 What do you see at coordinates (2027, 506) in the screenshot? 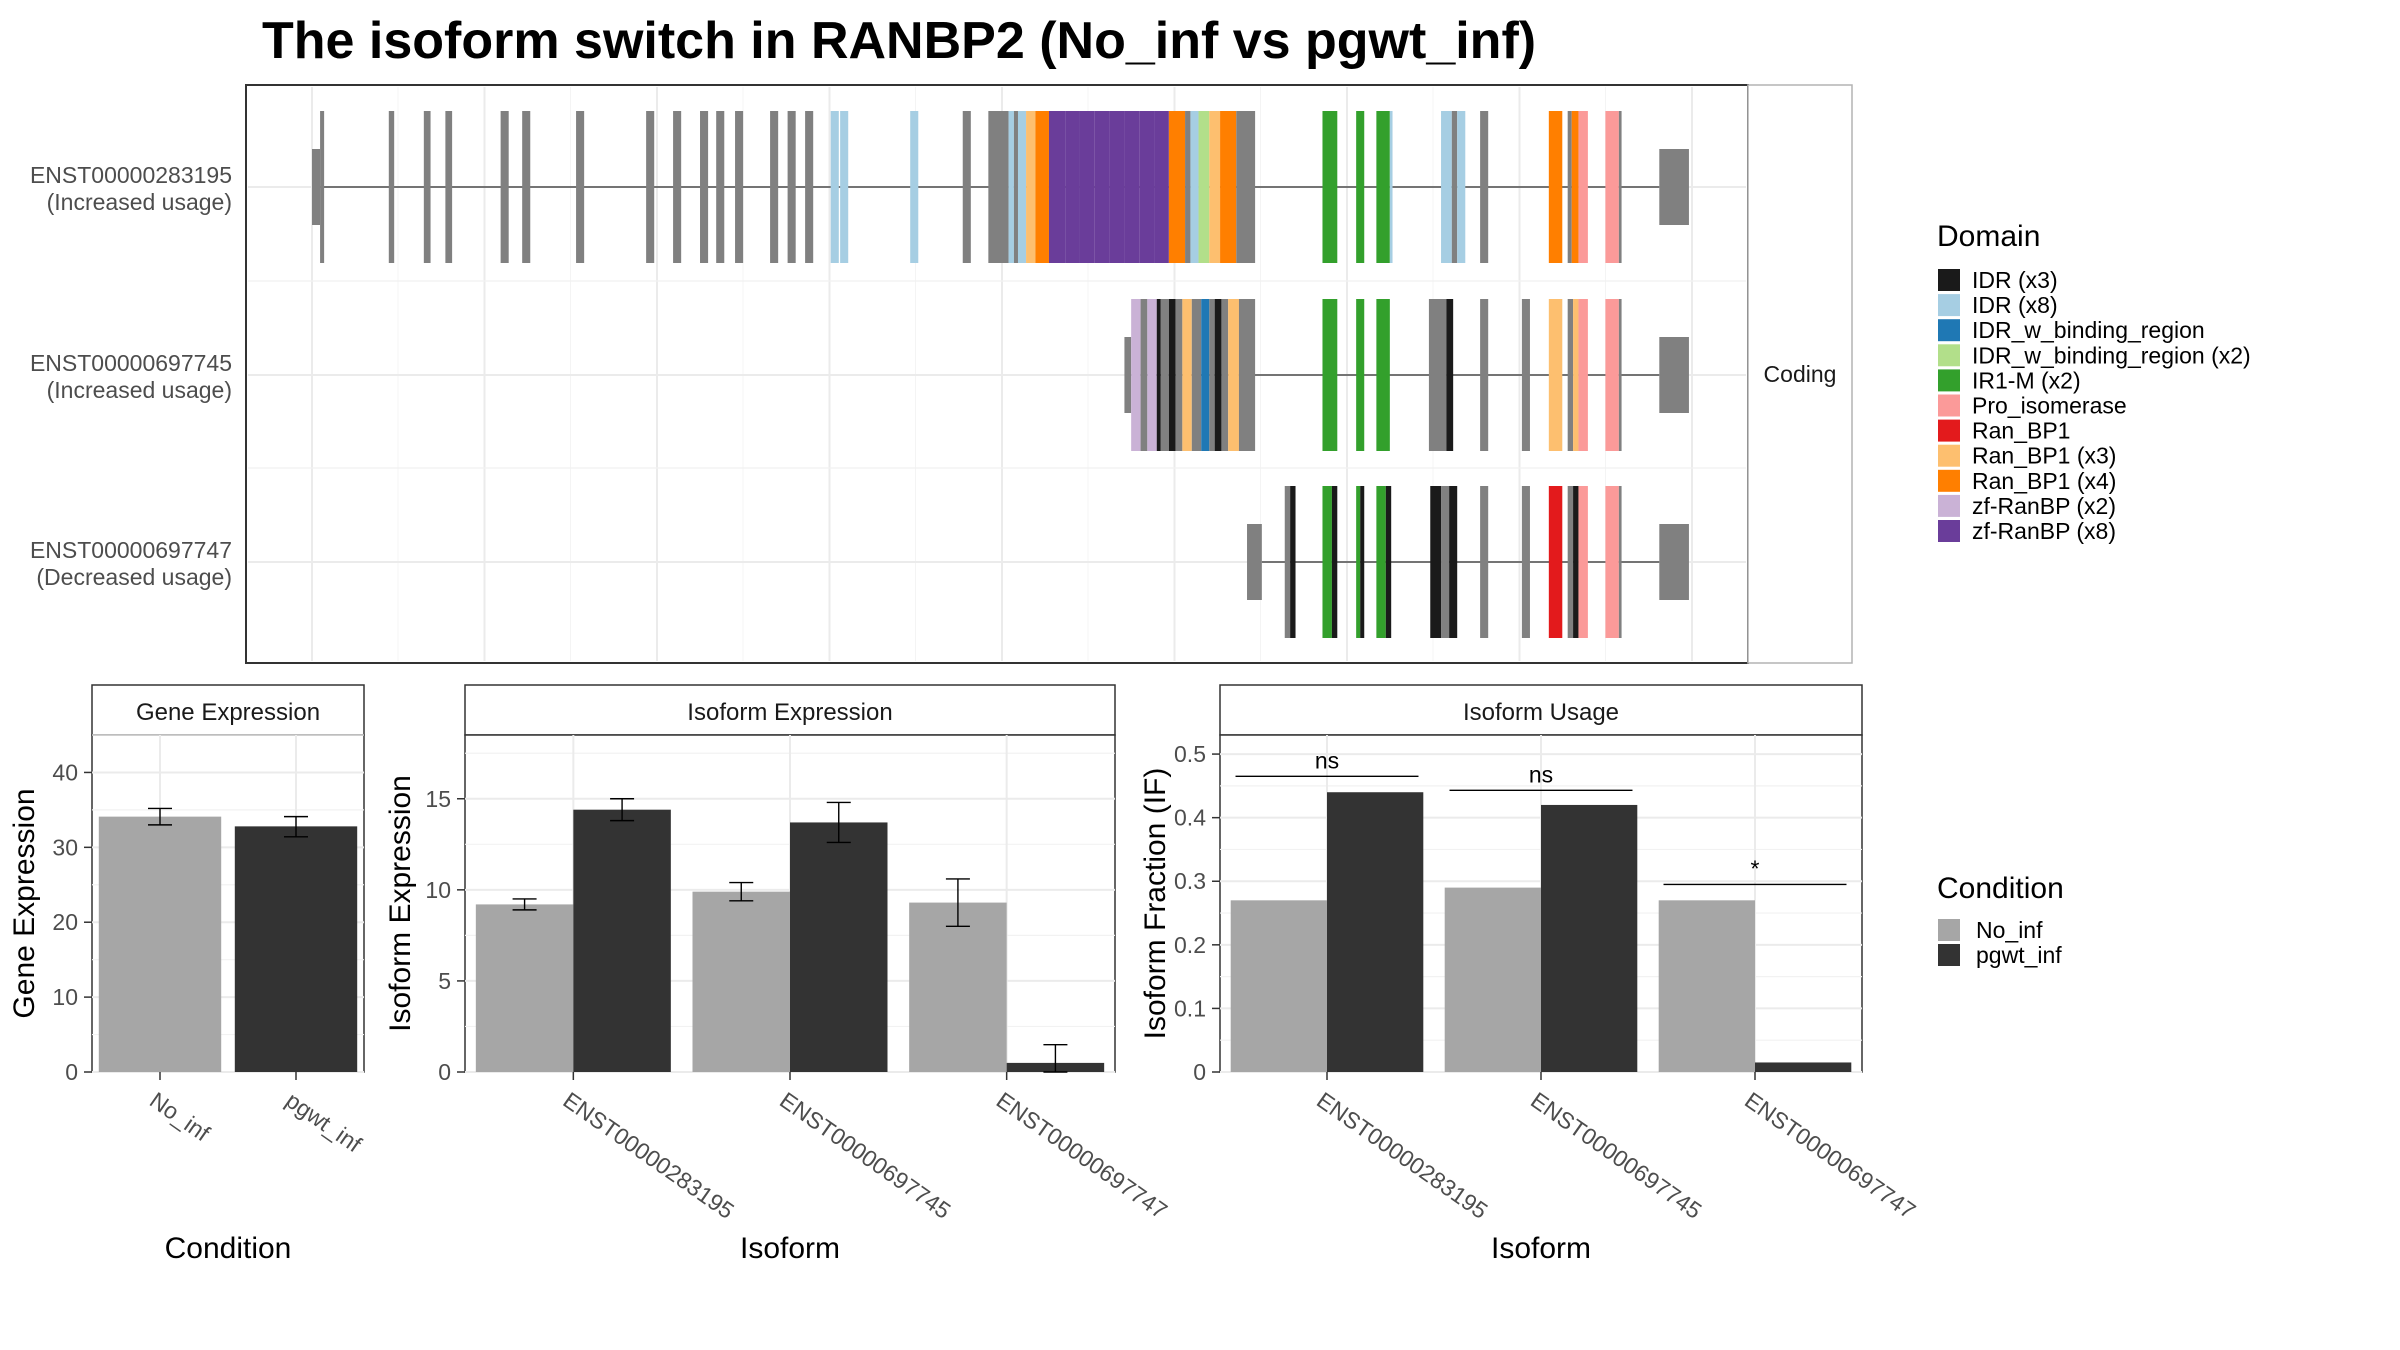
I see `domain-legend-item: zf-RanBP (x2)` at bounding box center [2027, 506].